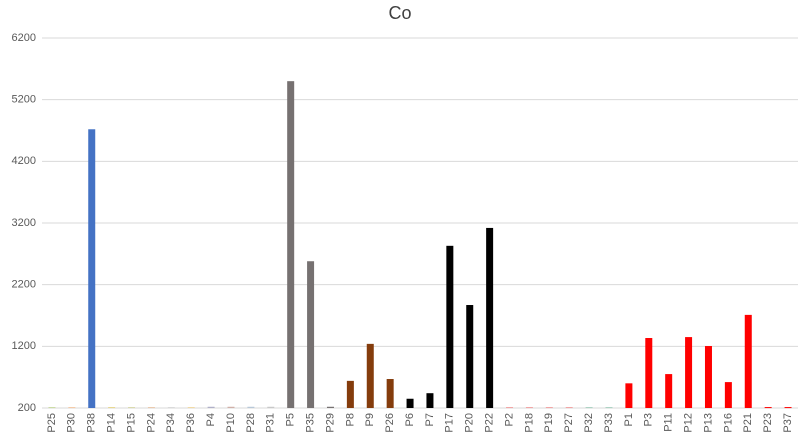  What do you see at coordinates (450, 423) in the screenshot?
I see `x-tick-label: P17` at bounding box center [450, 423].